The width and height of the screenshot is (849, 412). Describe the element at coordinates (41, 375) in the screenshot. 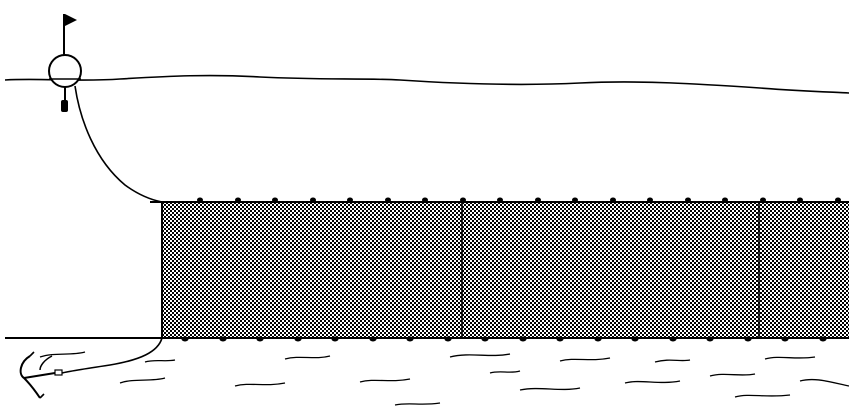

I see `anchor-icon` at that location.